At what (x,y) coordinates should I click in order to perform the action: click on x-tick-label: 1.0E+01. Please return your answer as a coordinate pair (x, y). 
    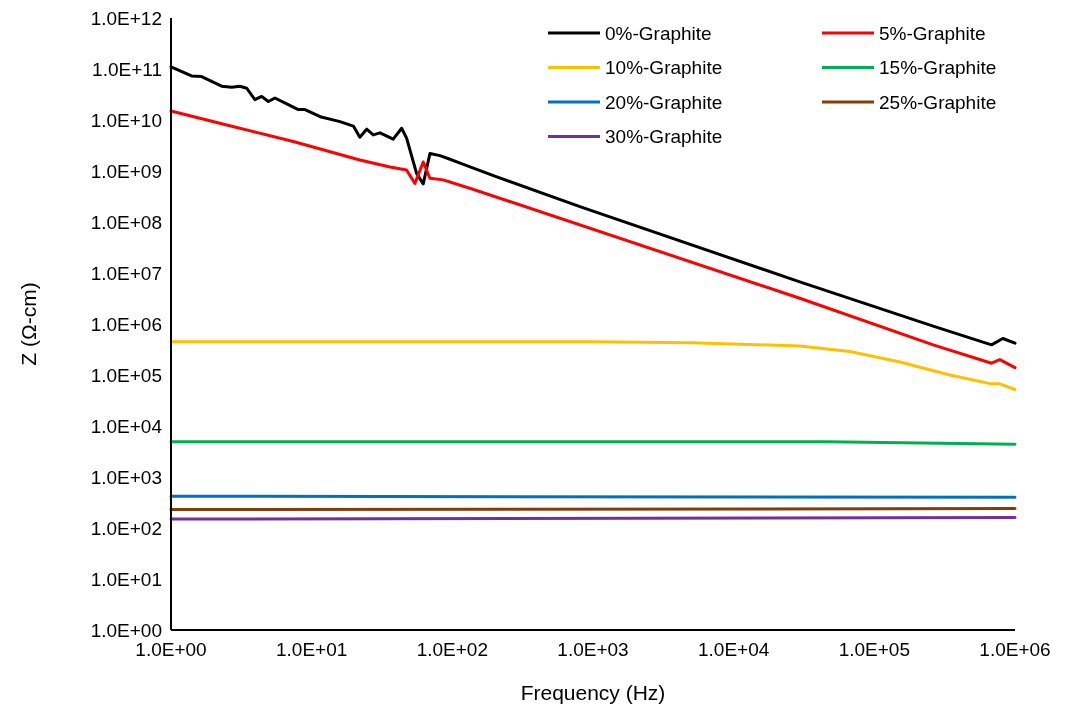
    Looking at the image, I should click on (312, 649).